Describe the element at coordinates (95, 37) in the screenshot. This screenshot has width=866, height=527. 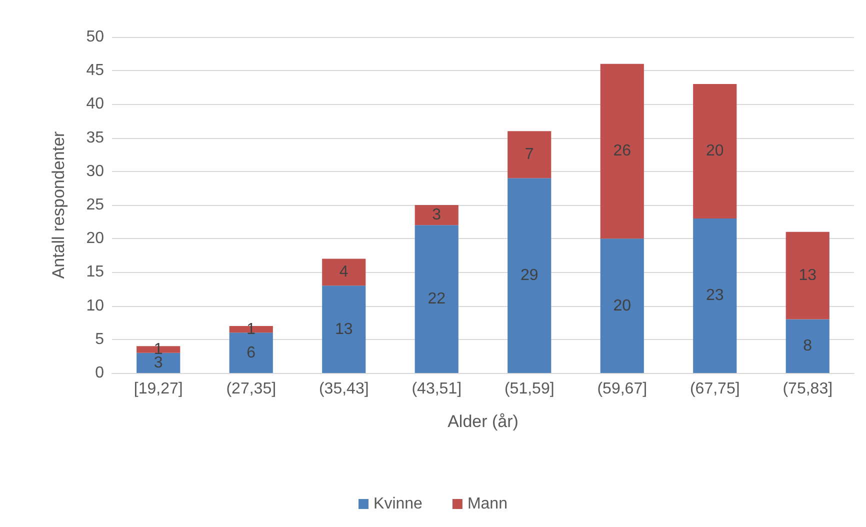
I see `y-tick-label: 50` at that location.